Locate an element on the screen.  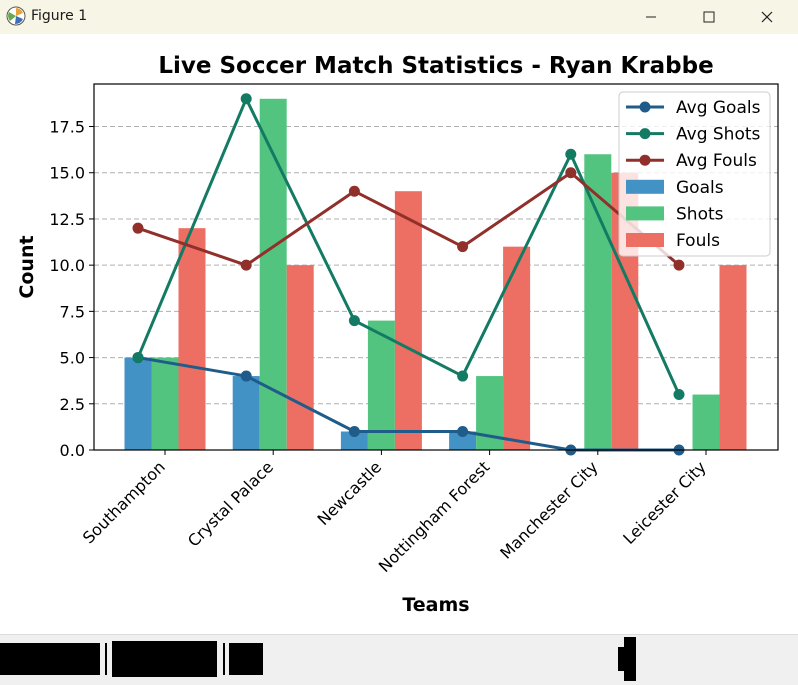
line-avg-fouls is located at coordinates (408, 219).